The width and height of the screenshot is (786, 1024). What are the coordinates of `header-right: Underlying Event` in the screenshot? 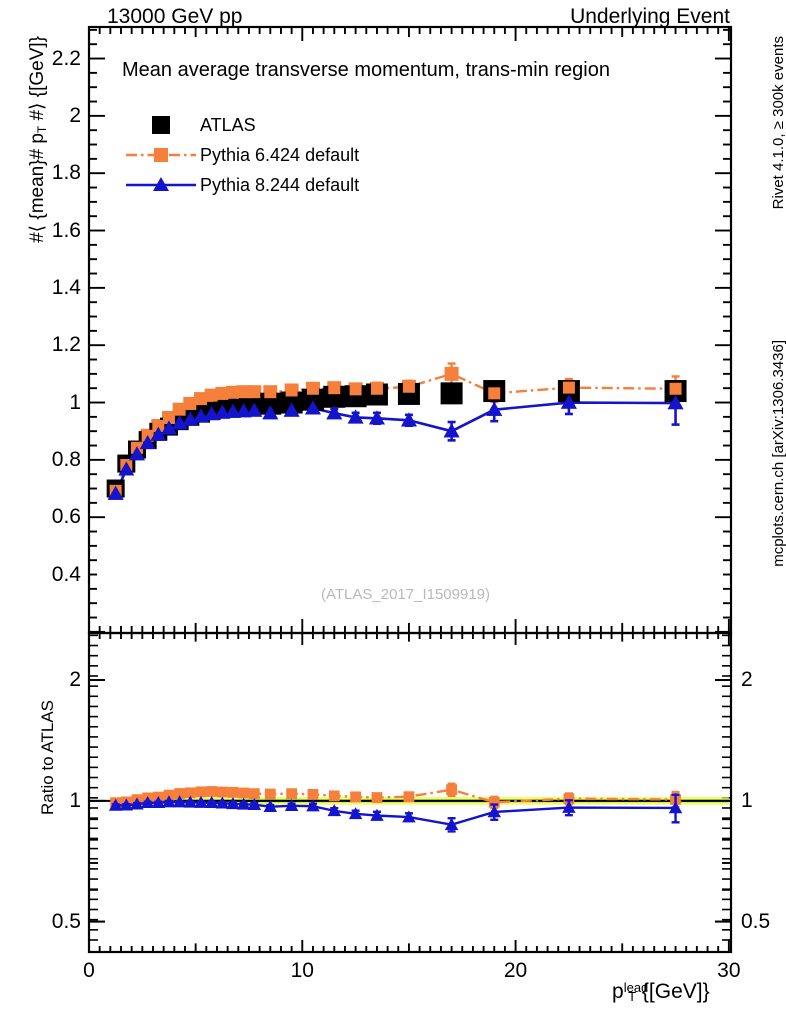 It's located at (650, 16).